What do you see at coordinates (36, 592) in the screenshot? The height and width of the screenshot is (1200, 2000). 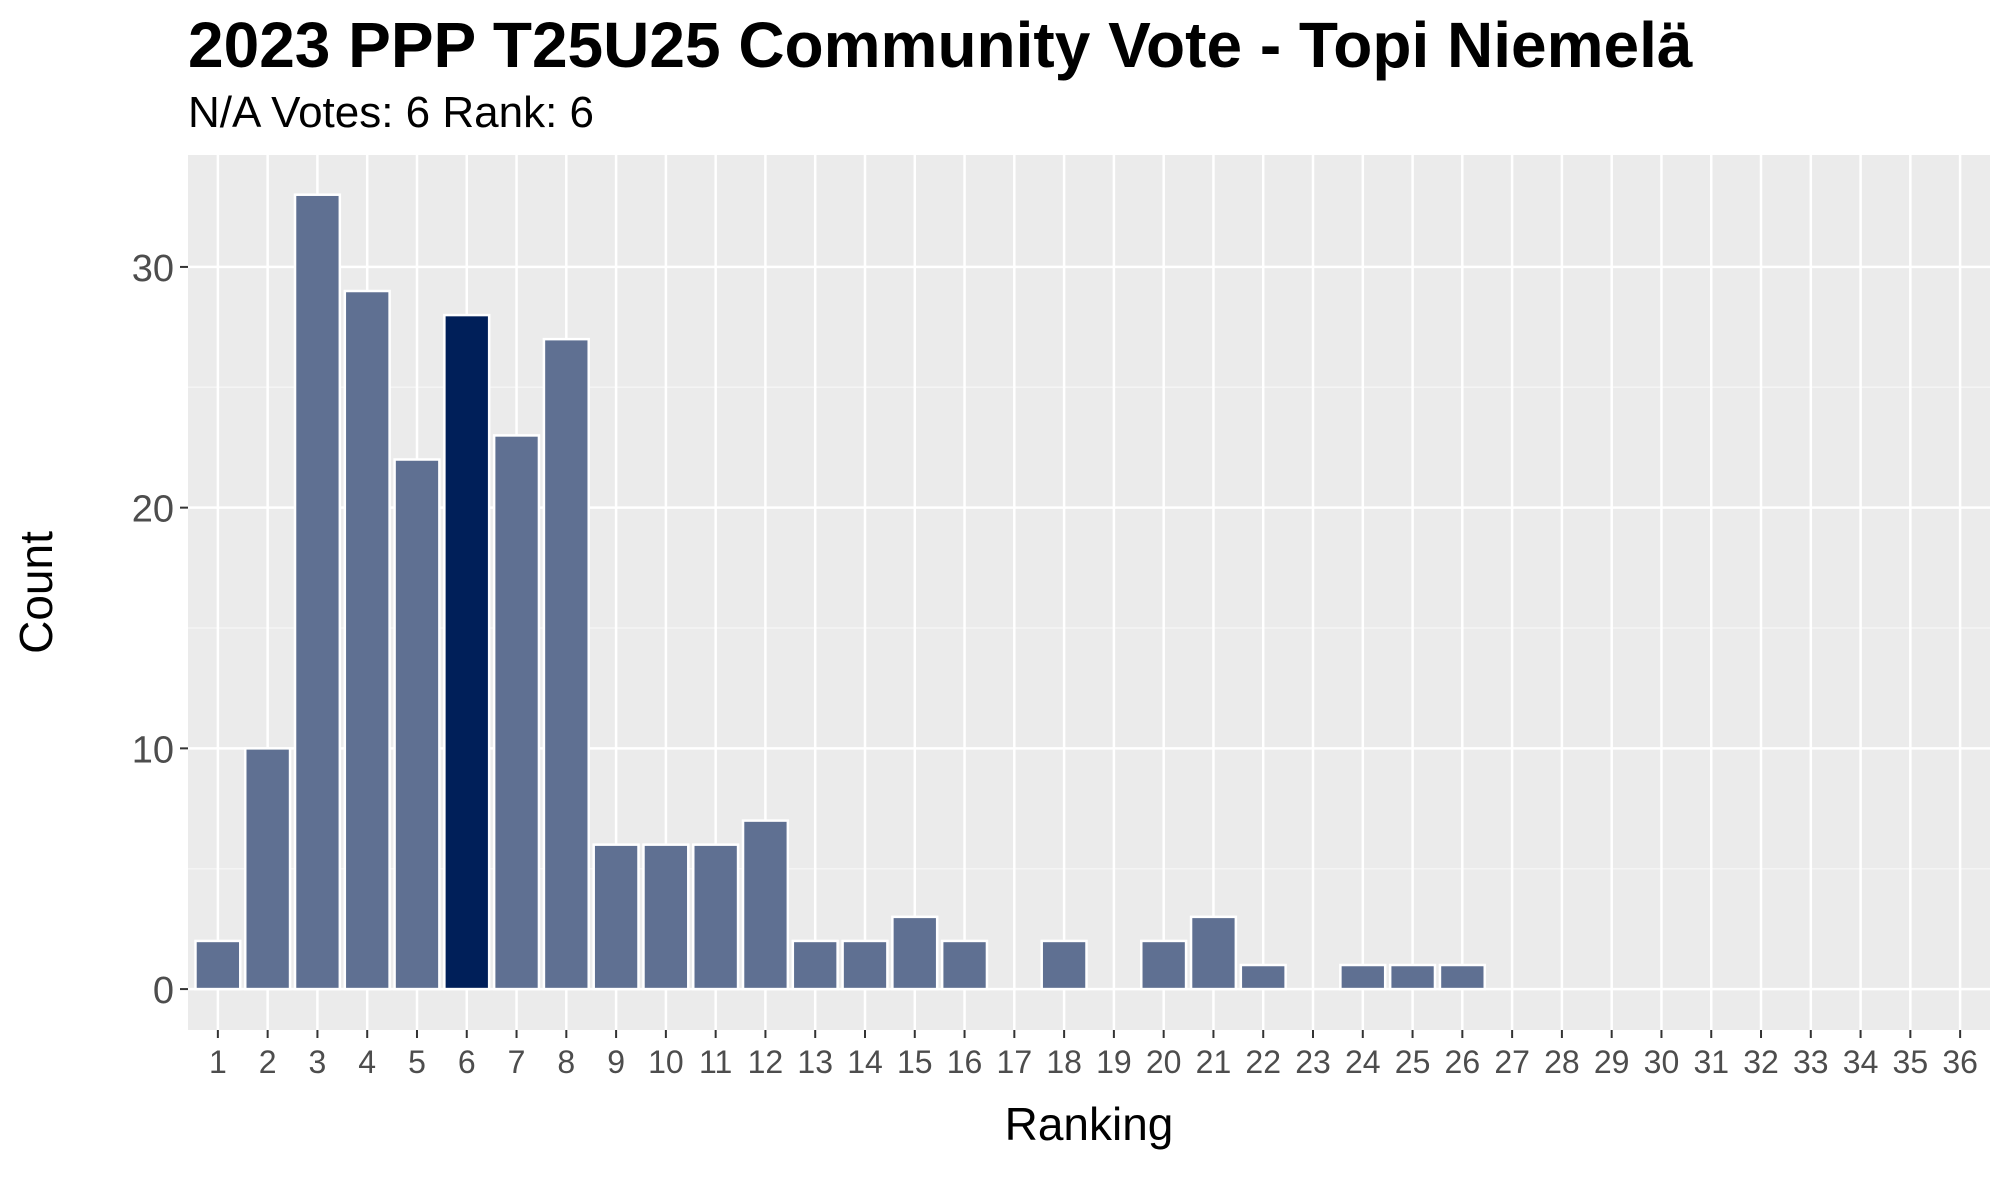 I see `y-axis-label: Count` at bounding box center [36, 592].